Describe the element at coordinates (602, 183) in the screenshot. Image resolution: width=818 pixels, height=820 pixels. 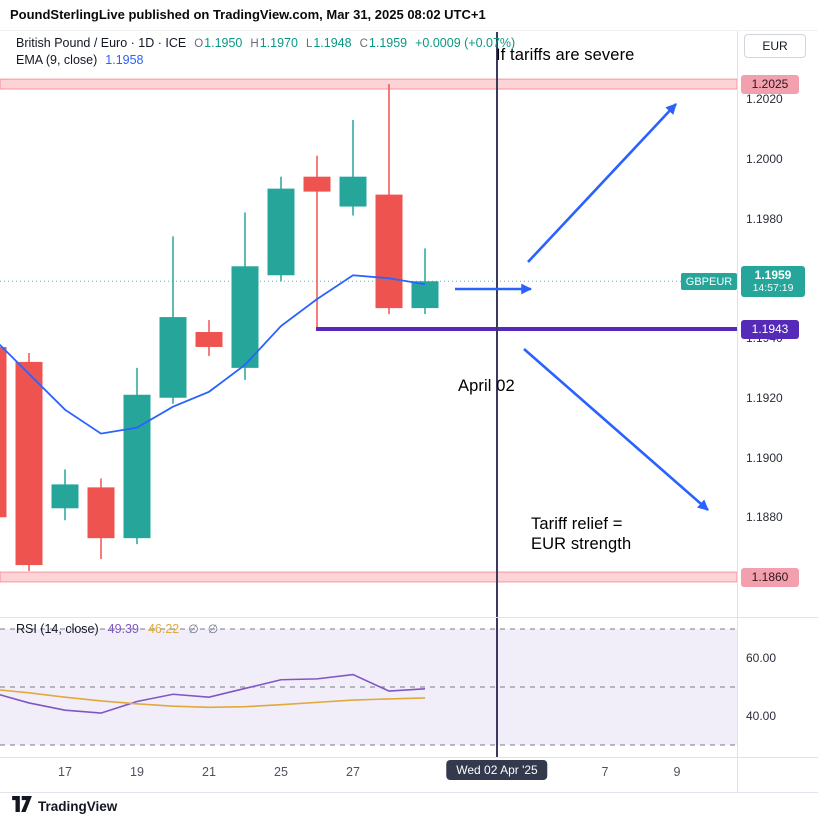
I see `arrow-up` at that location.